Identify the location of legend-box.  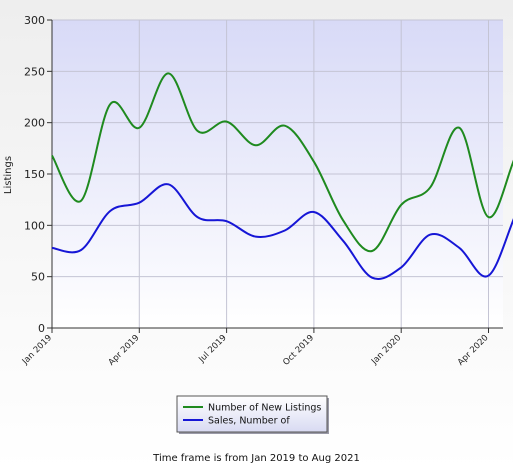
(252, 414).